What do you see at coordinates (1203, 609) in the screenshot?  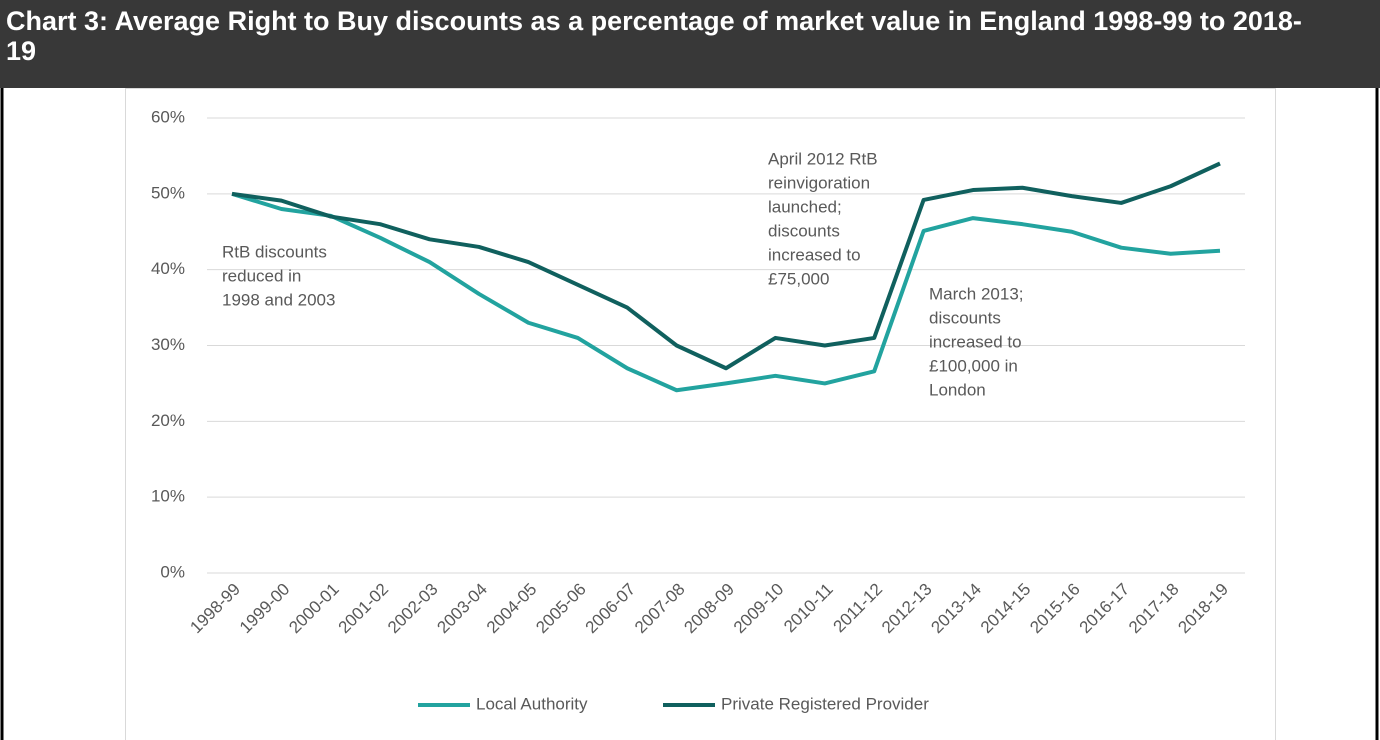 I see `x-tick-label: 2018-19` at bounding box center [1203, 609].